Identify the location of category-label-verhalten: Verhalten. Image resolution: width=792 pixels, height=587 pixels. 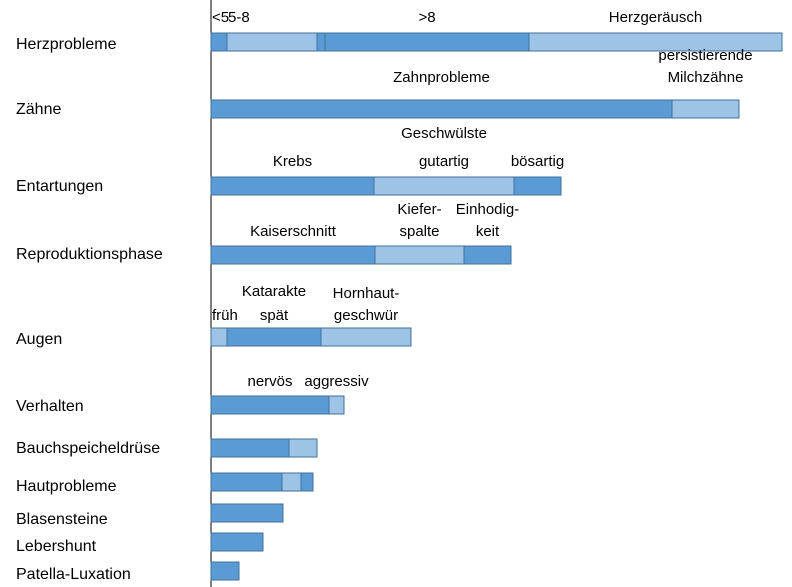
(50, 406).